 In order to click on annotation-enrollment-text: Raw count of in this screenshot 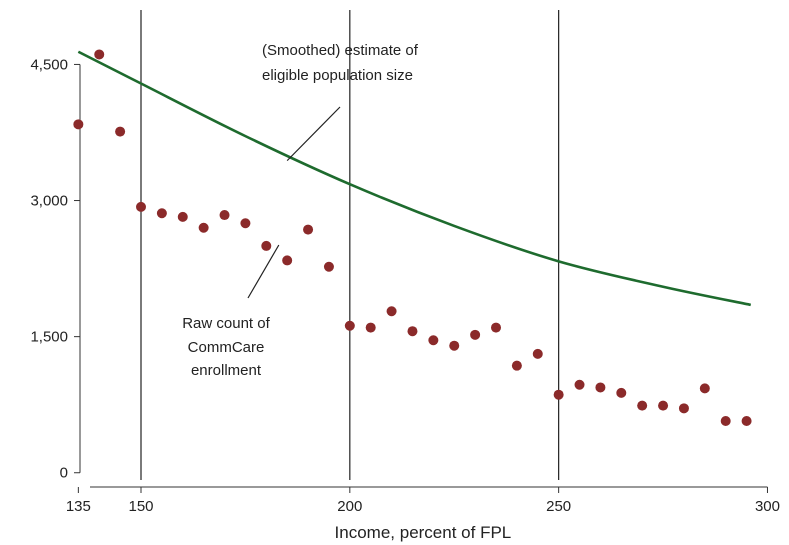, I will do `click(226, 323)`.